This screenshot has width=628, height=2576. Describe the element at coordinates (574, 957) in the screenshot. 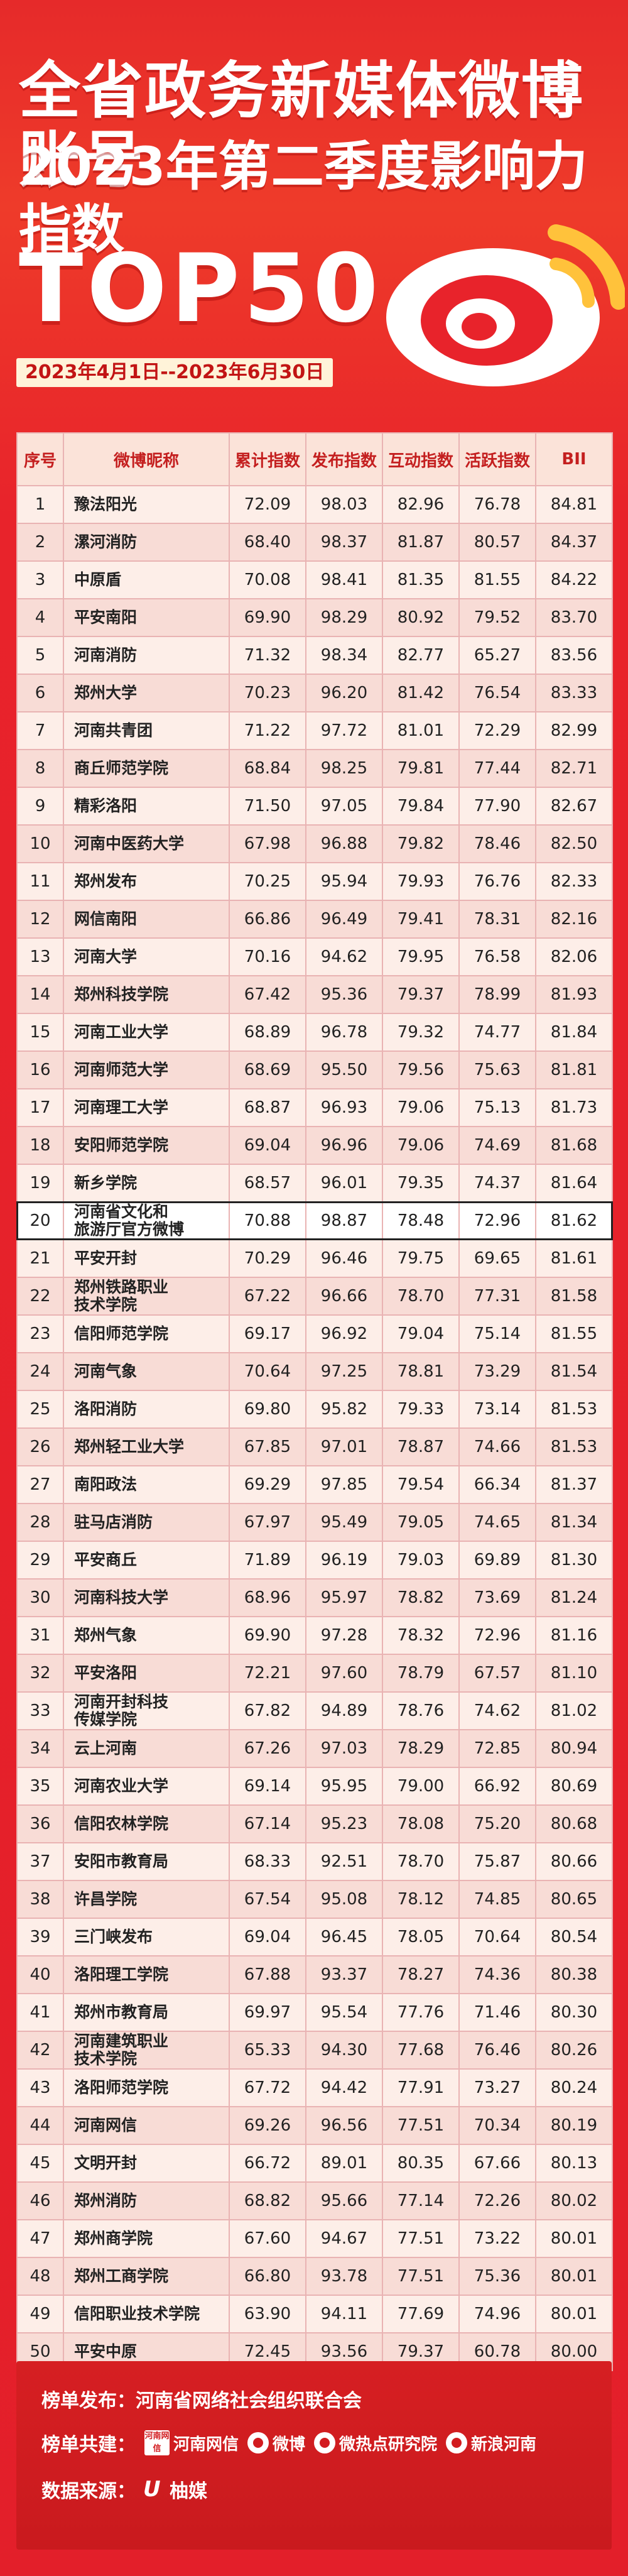

I see `bii-cell: 82.06` at that location.